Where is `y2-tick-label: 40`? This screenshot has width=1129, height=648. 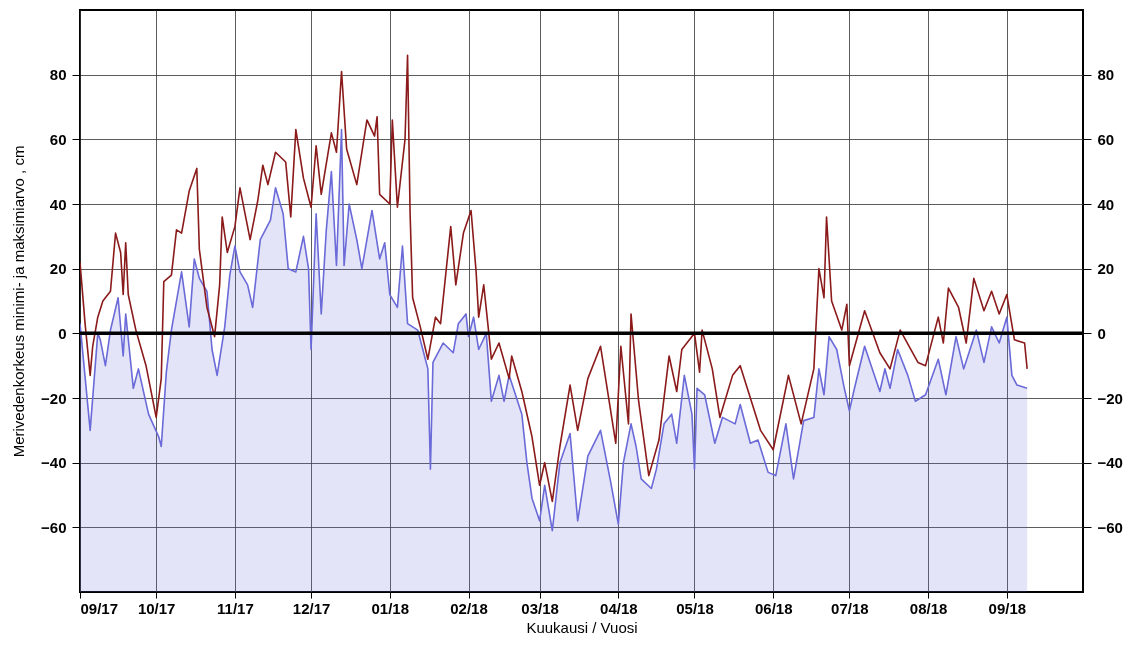 y2-tick-label: 40 is located at coordinates (1106, 204).